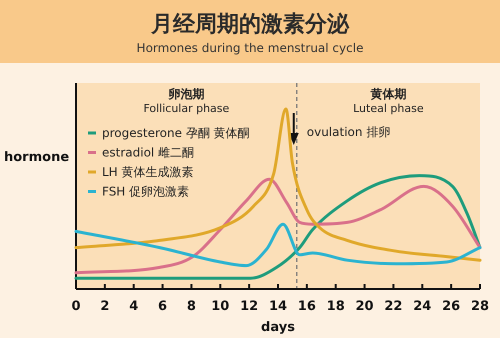 The height and width of the screenshot is (338, 500). What do you see at coordinates (220, 306) in the screenshot?
I see `x-tick-label: 10` at bounding box center [220, 306].